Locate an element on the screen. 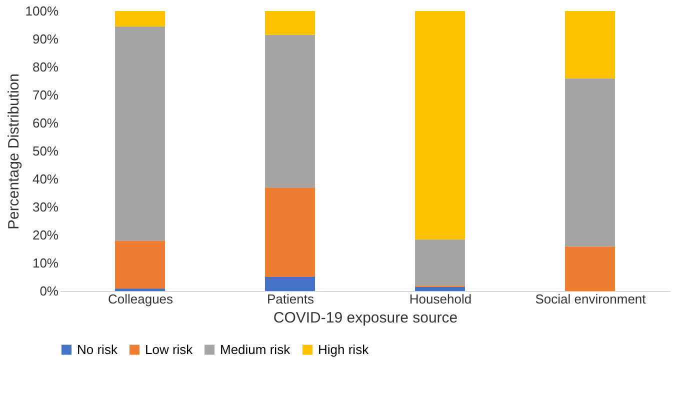 This screenshot has width=682, height=401. y-tick-label: 70% is located at coordinates (45, 95).